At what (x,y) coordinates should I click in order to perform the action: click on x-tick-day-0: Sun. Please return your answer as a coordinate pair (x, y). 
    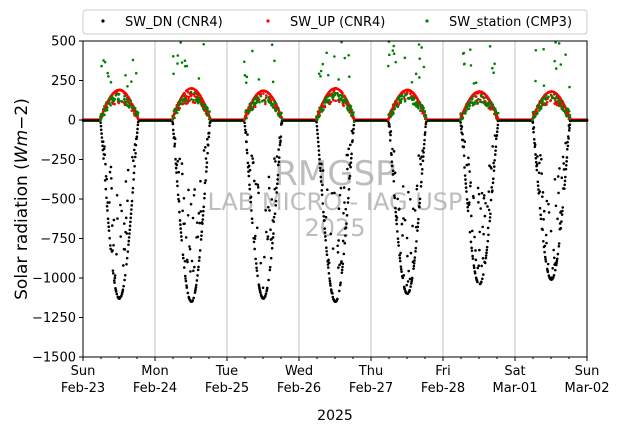
    Looking at the image, I should click on (83, 371).